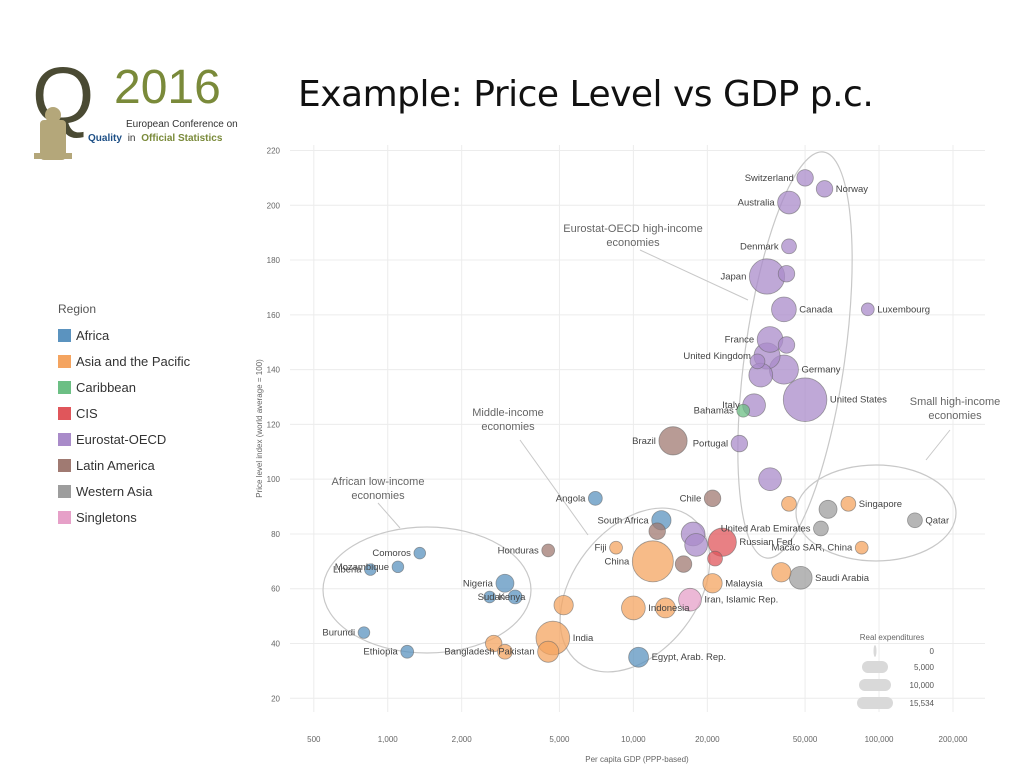 Image resolution: width=1024 pixels, height=768 pixels. I want to click on point-label: Italy, so click(731, 405).